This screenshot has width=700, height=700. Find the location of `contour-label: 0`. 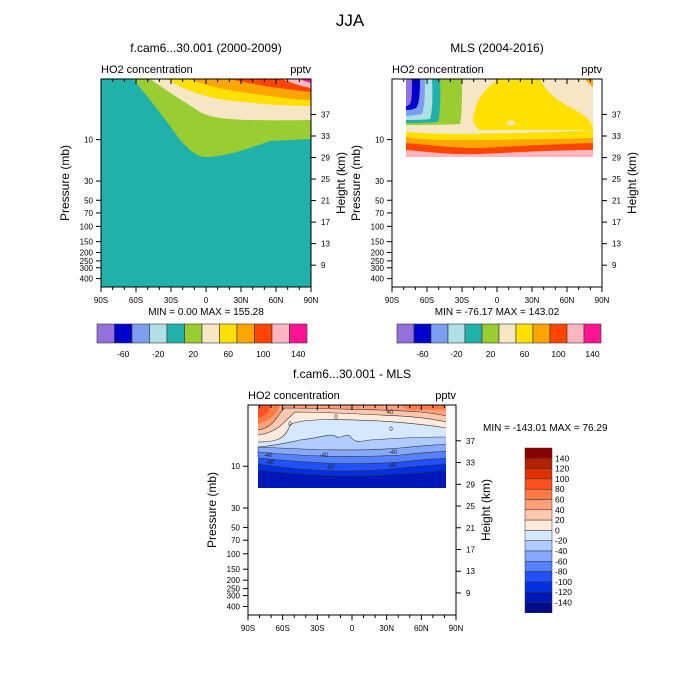

contour-label: 0 is located at coordinates (336, 418).